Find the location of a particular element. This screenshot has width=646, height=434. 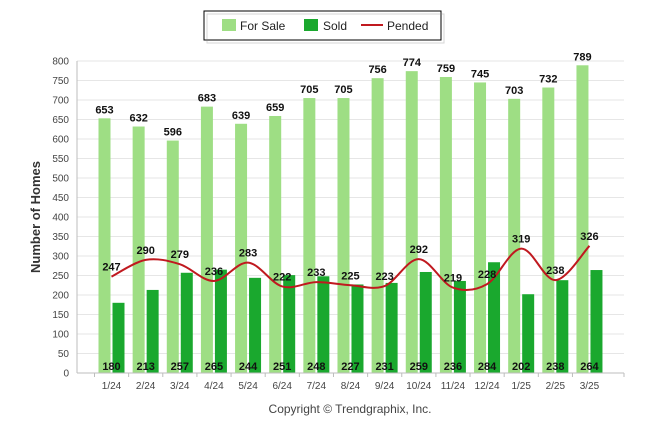

sold-value-label: 202 is located at coordinates (521, 367).